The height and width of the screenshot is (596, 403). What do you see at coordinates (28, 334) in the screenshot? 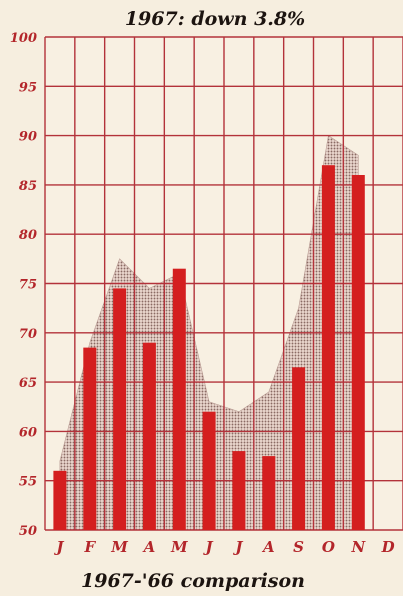
I see `y-tick-label: 70` at bounding box center [28, 334].